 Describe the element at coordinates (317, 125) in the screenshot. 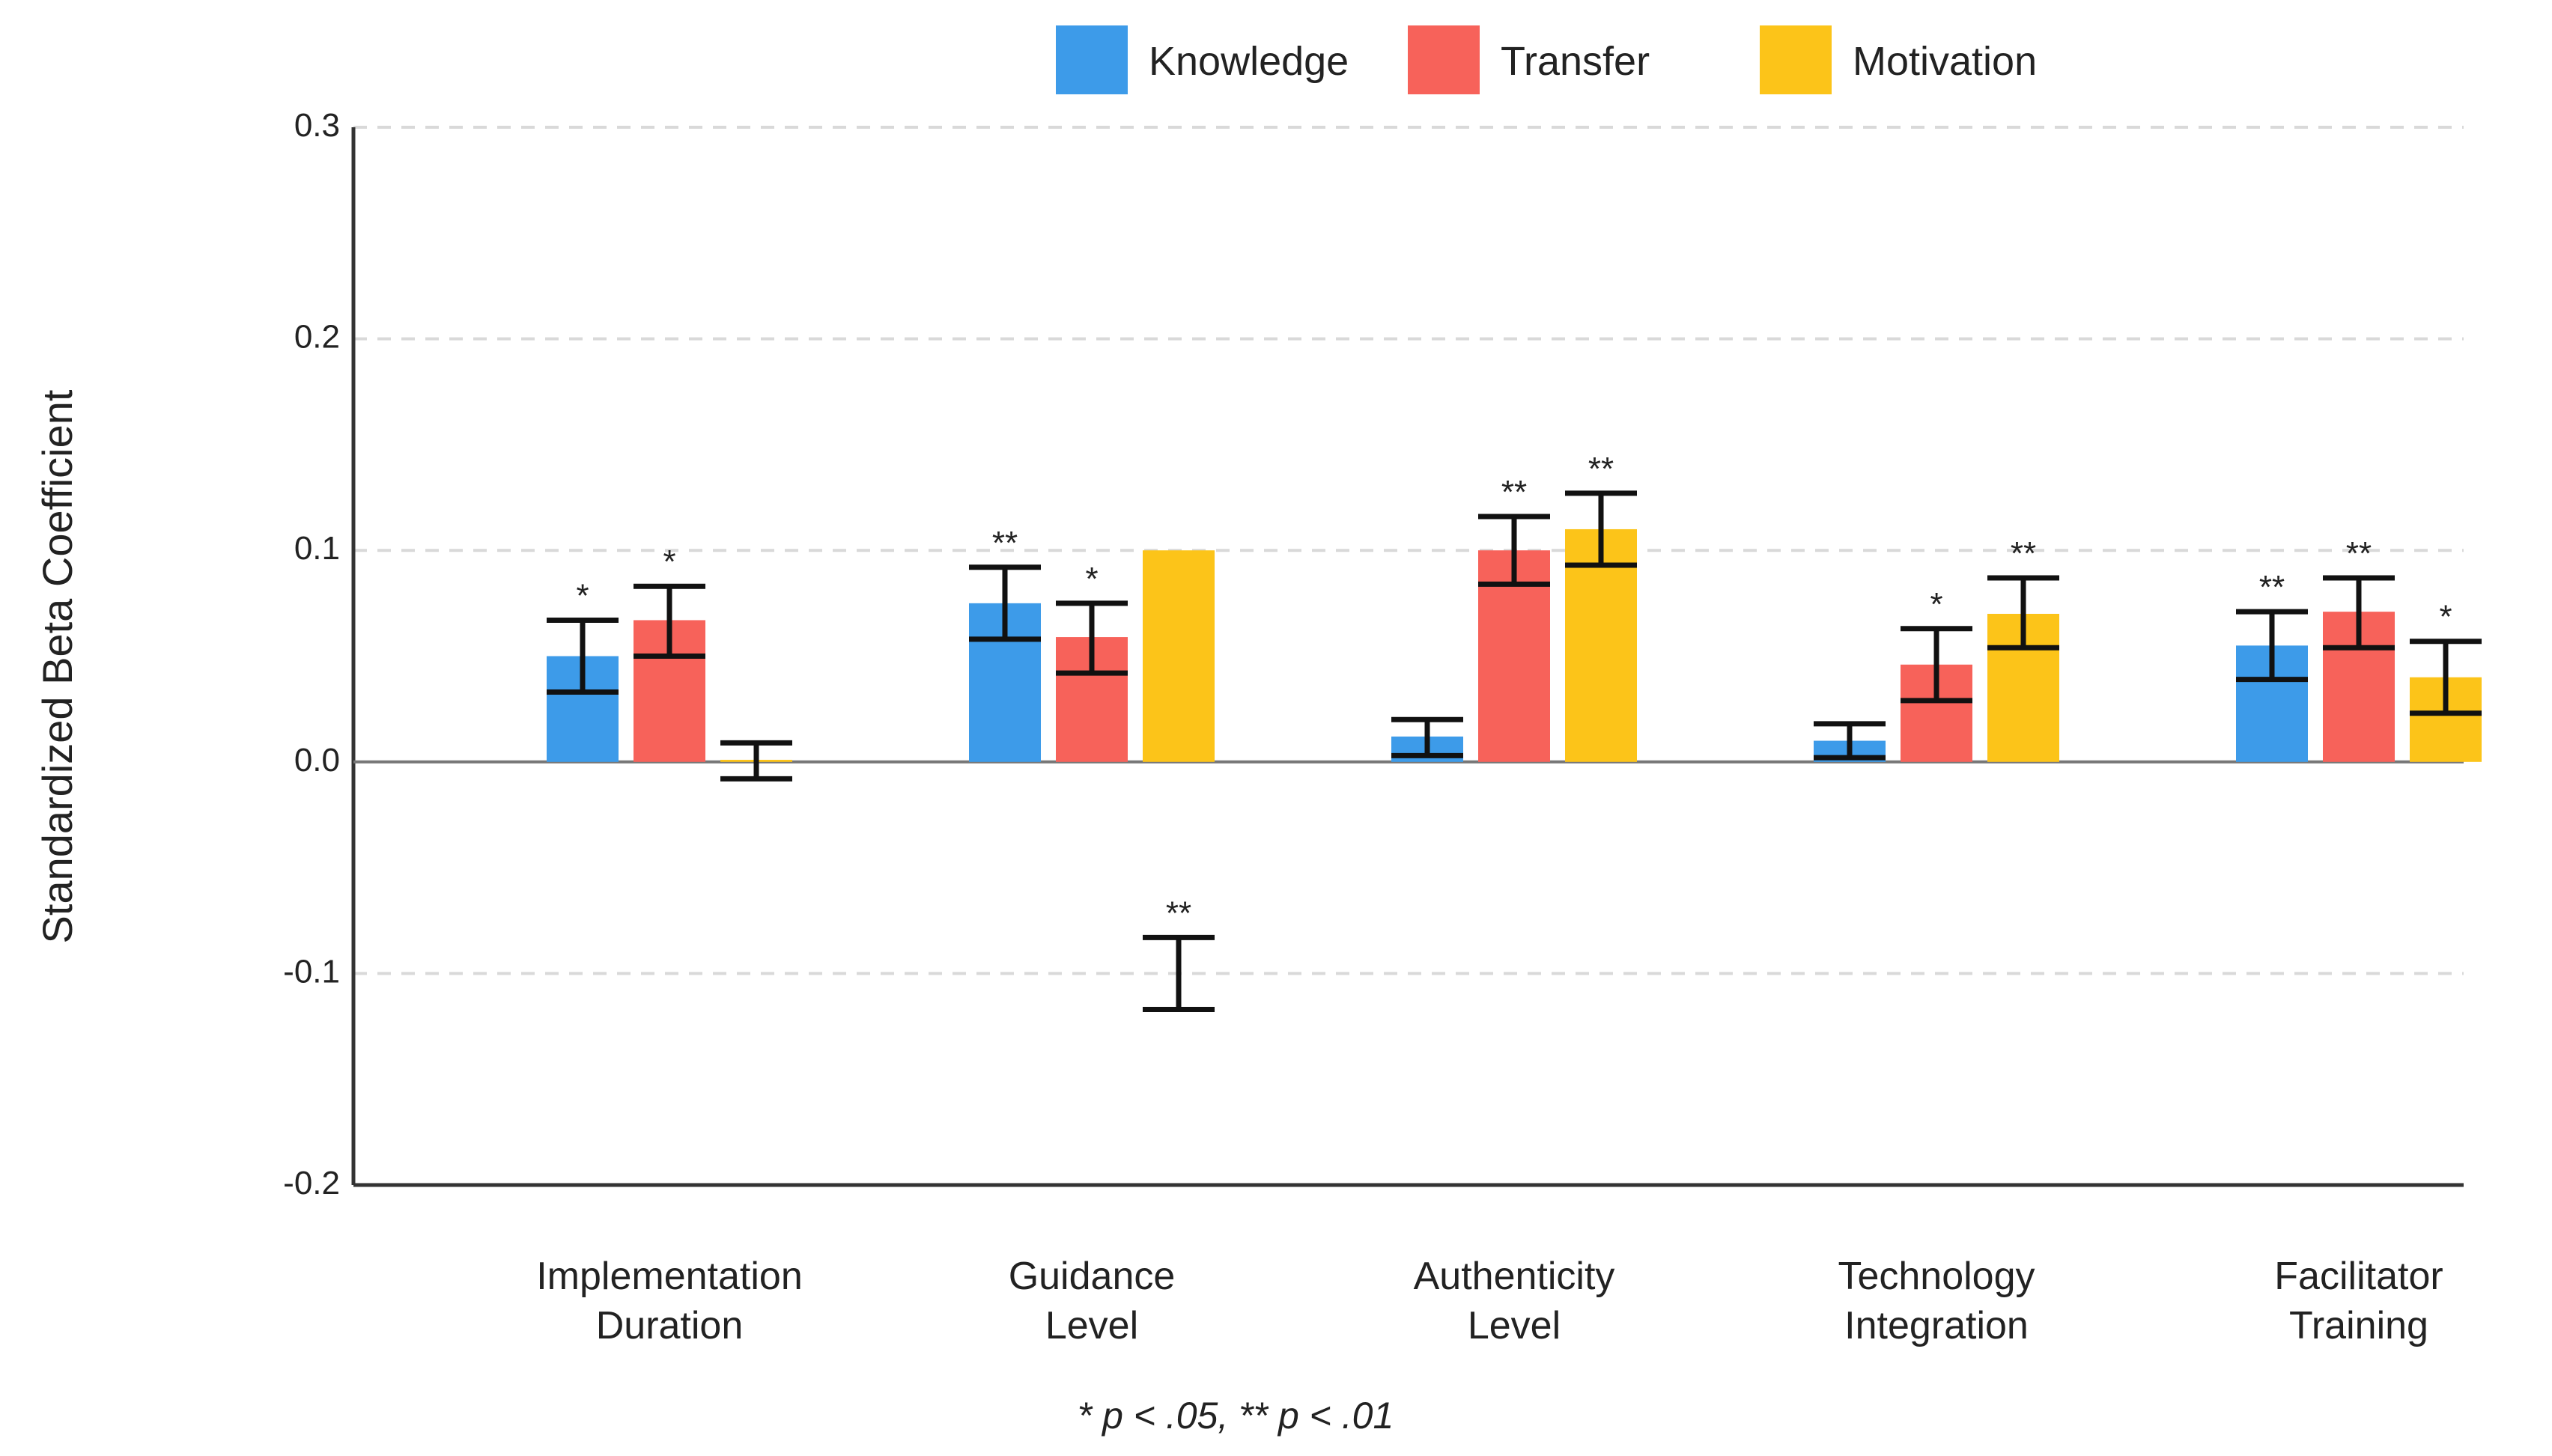

I see `y-tick-label: 0.3` at that location.